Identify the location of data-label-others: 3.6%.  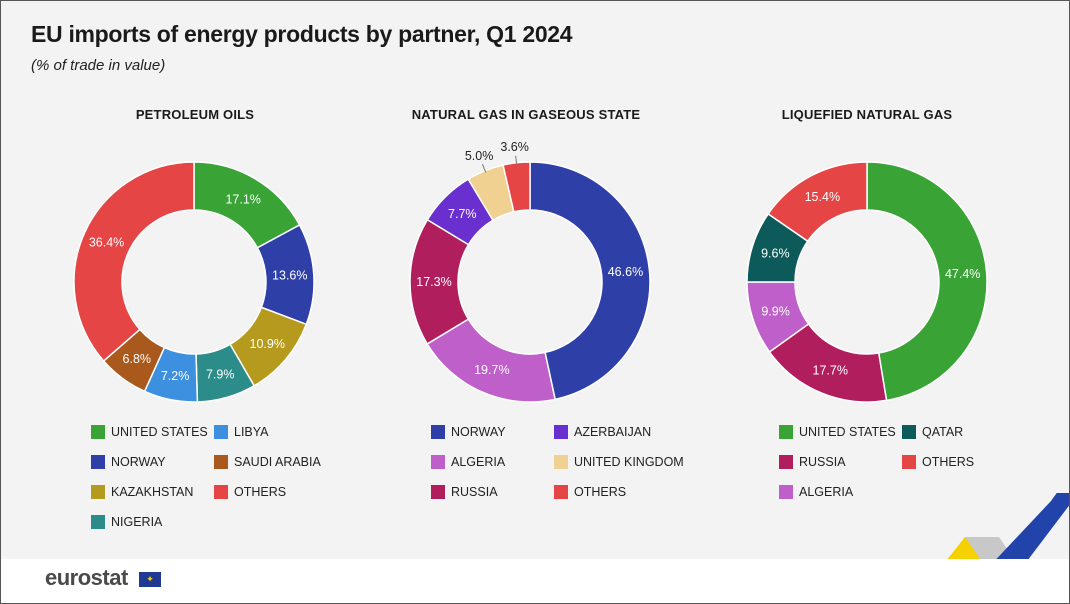
(514, 147).